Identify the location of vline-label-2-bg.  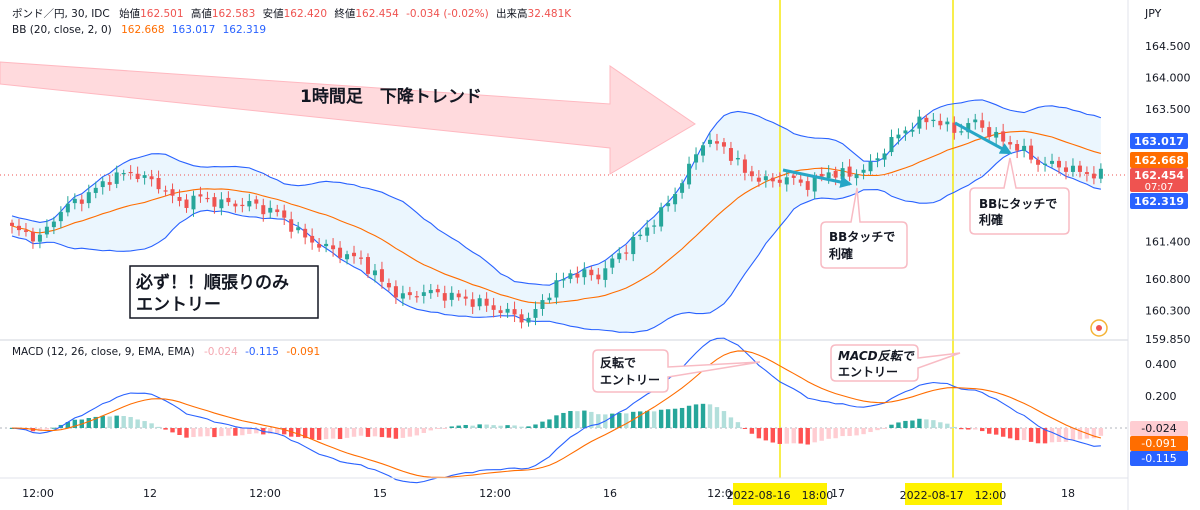
(953, 494).